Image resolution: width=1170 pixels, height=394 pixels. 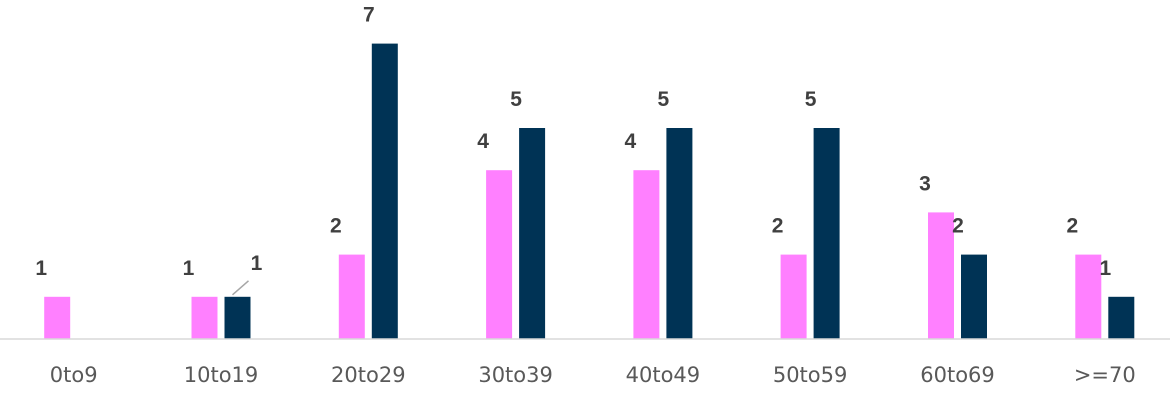 What do you see at coordinates (384, 191) in the screenshot?
I see `bar-series2-20to29` at bounding box center [384, 191].